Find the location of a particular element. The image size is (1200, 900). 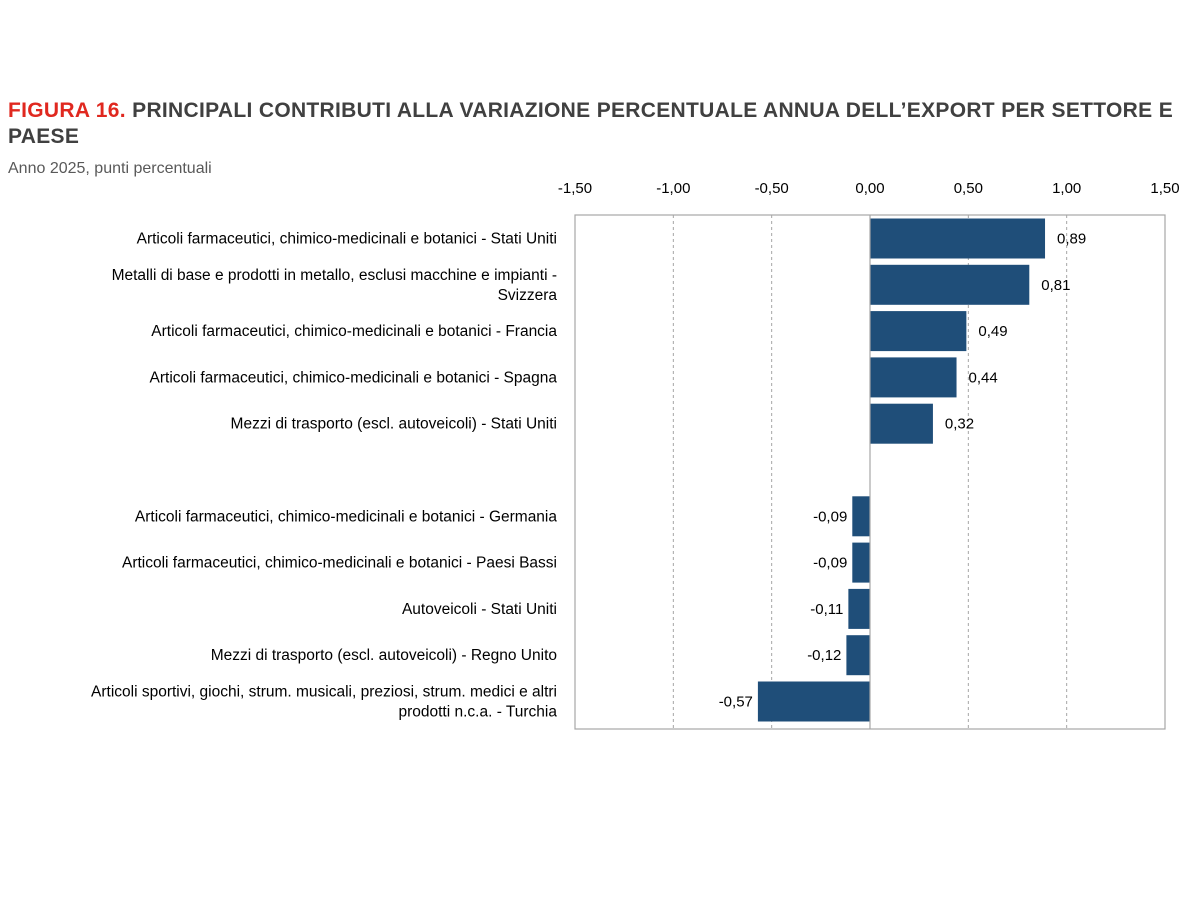

data-label: 0,49 is located at coordinates (992, 331).